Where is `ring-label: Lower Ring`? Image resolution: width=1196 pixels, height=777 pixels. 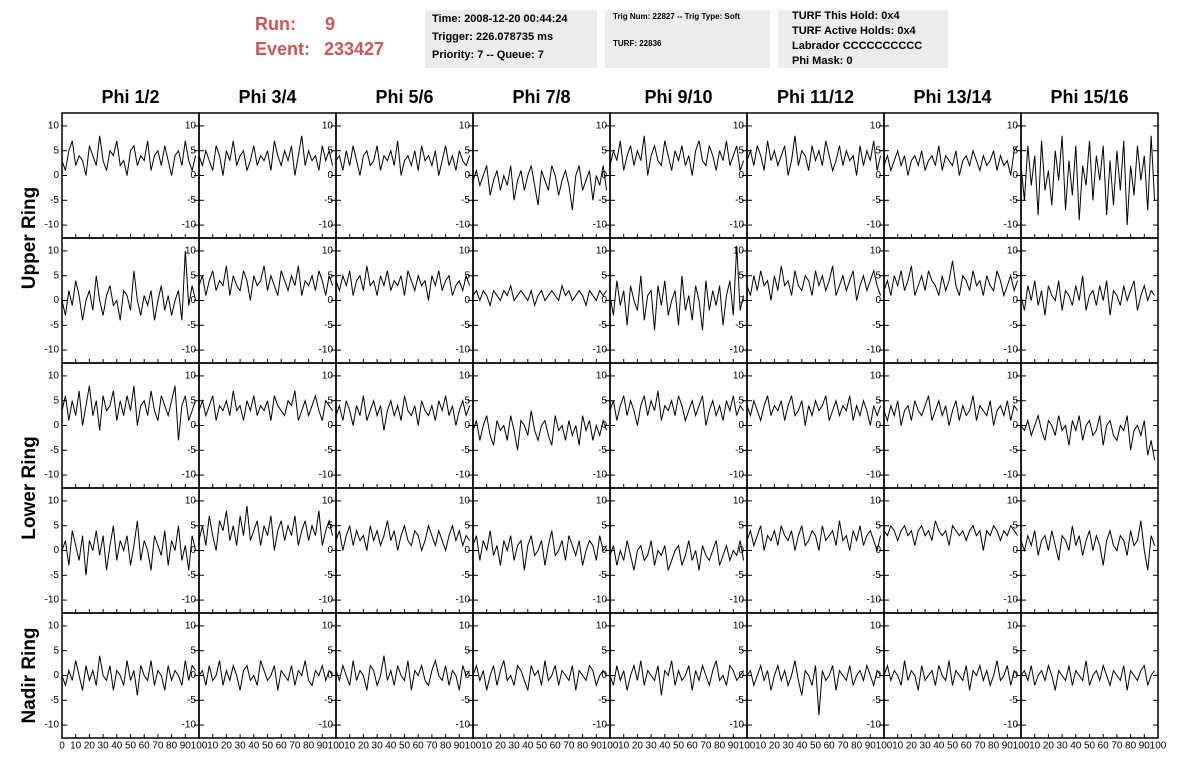
ring-label: Lower Ring is located at coordinates (29, 487).